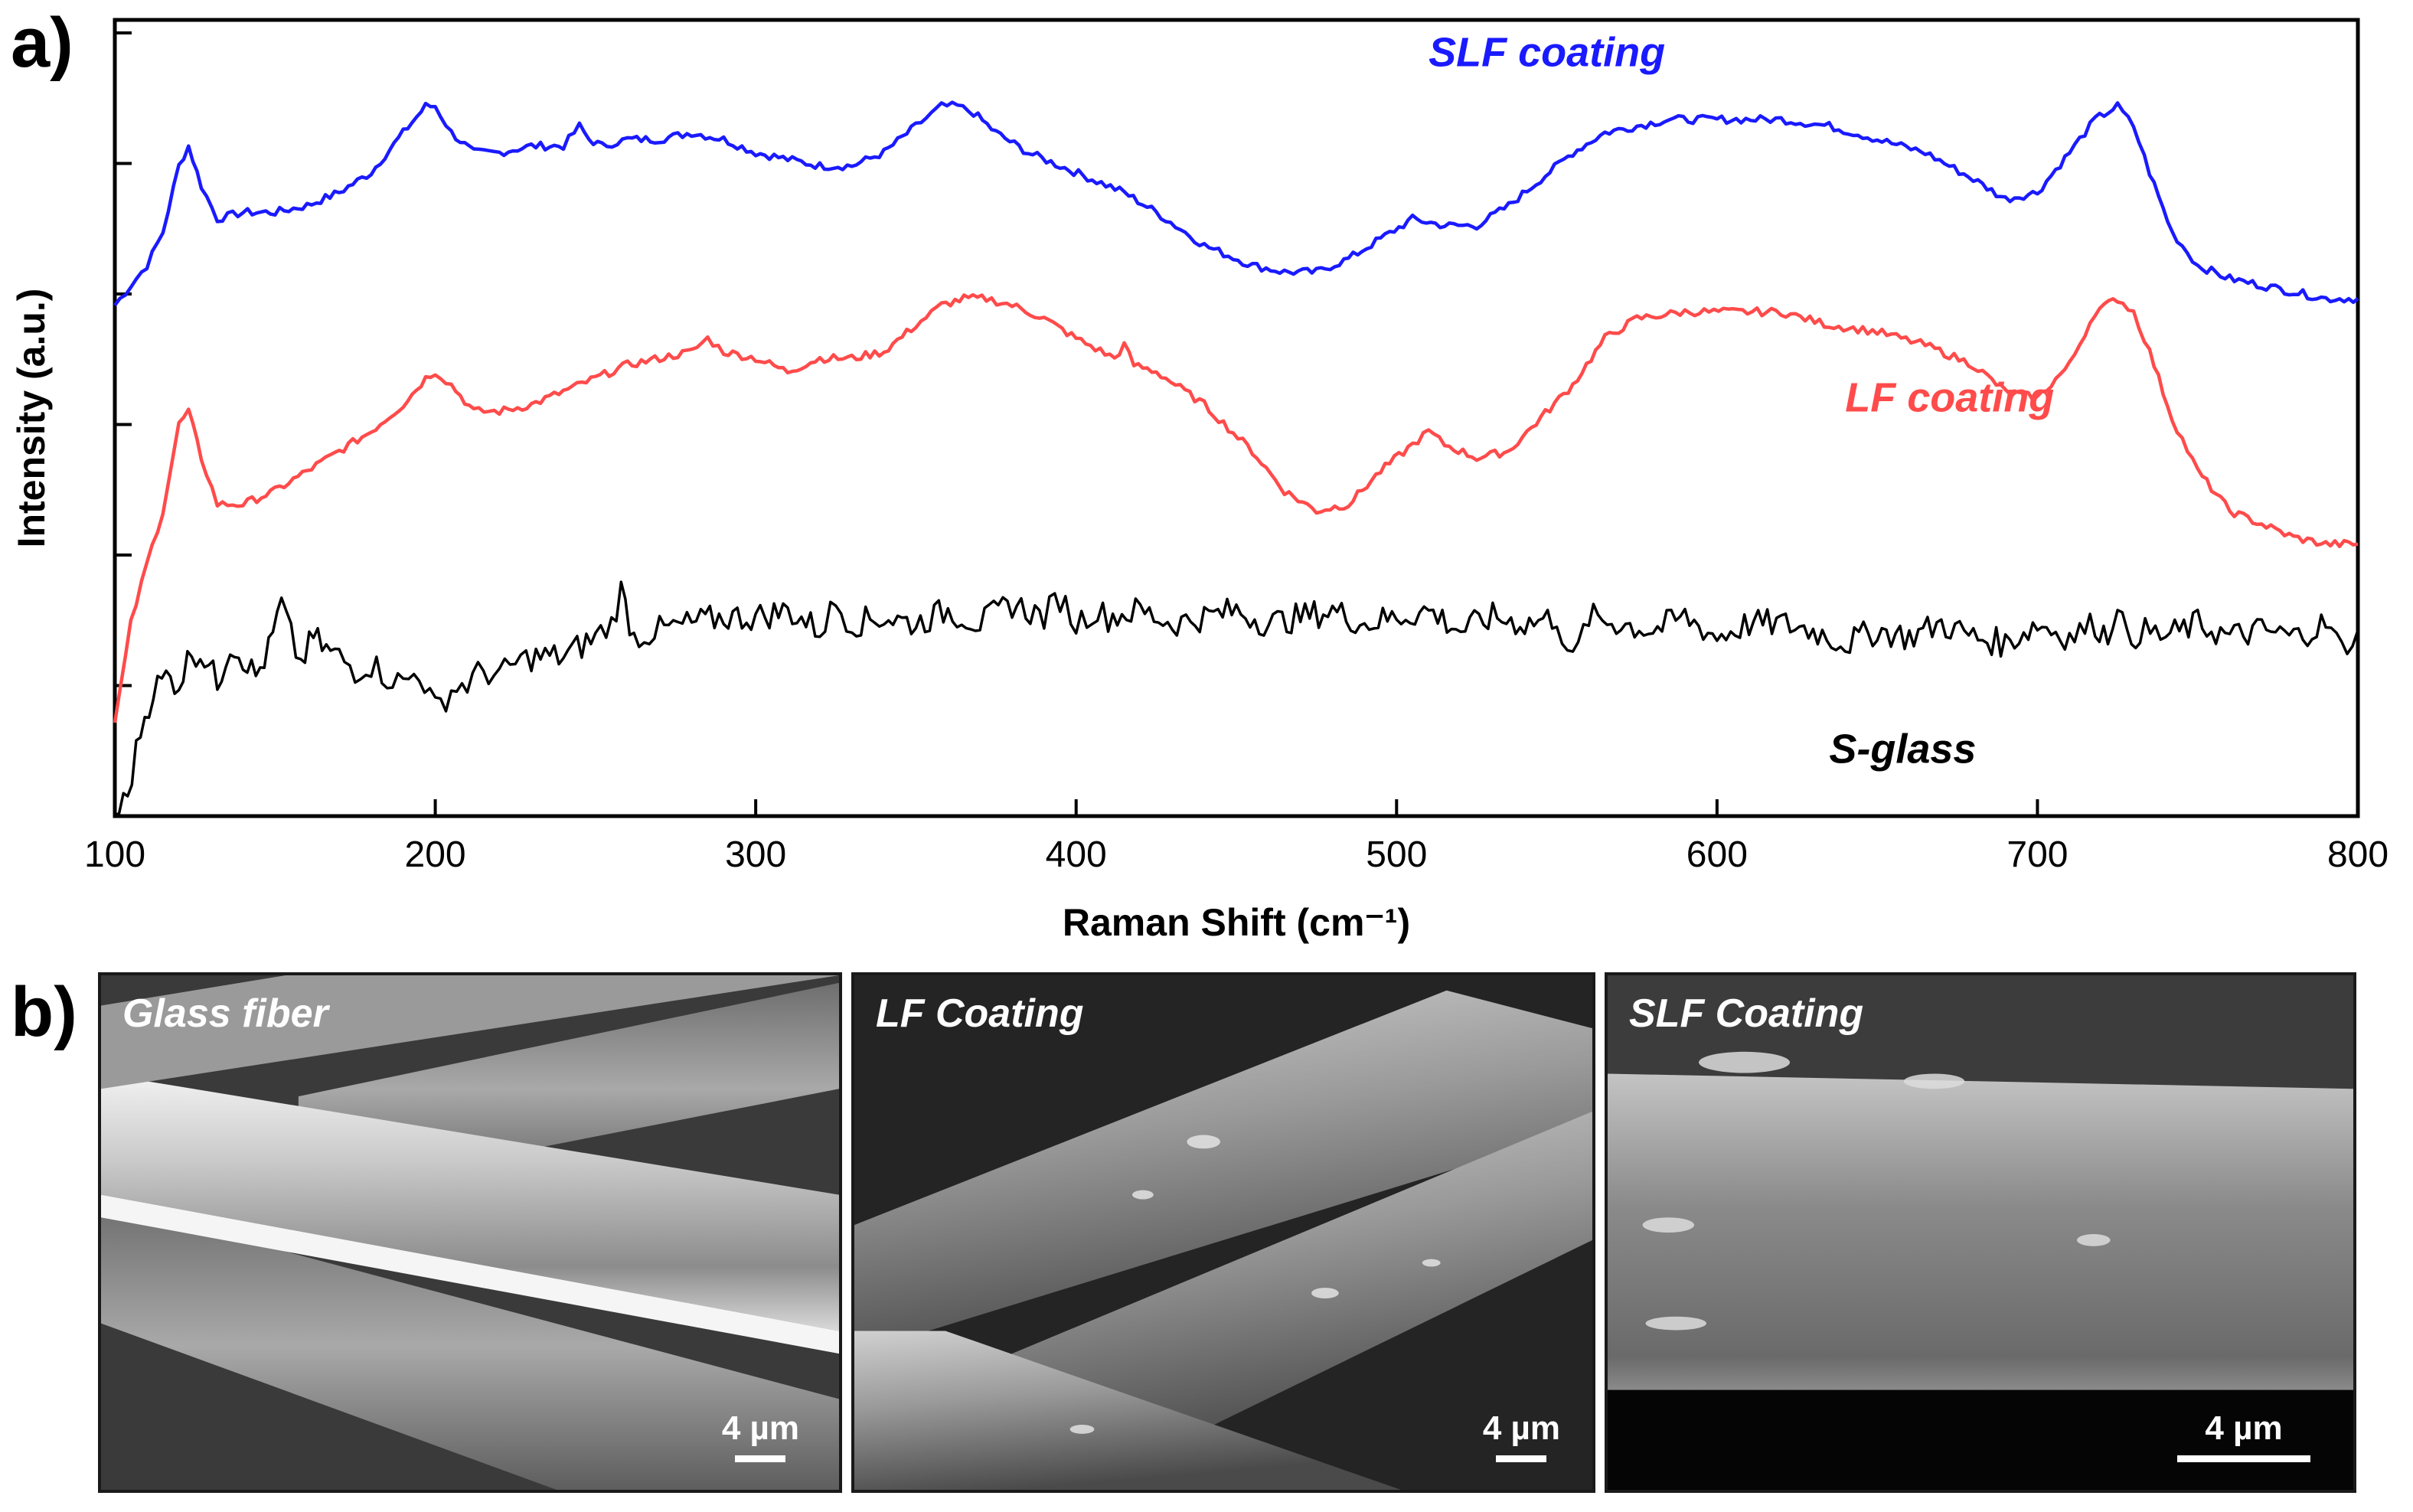 This screenshot has height=1512, width=2413. What do you see at coordinates (115, 854) in the screenshot?
I see `x-tick-label: 100` at bounding box center [115, 854].